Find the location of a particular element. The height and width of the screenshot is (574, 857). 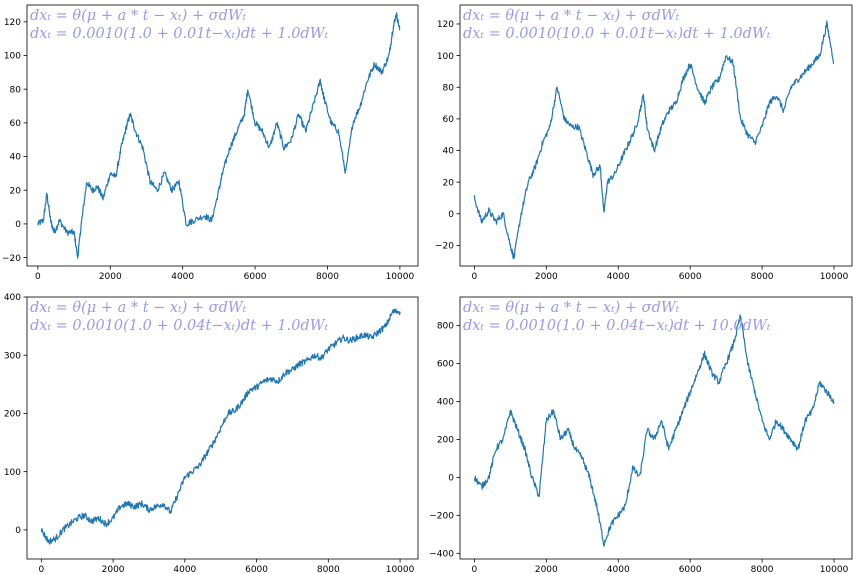

y-tick-label: 300 is located at coordinates (12, 356).